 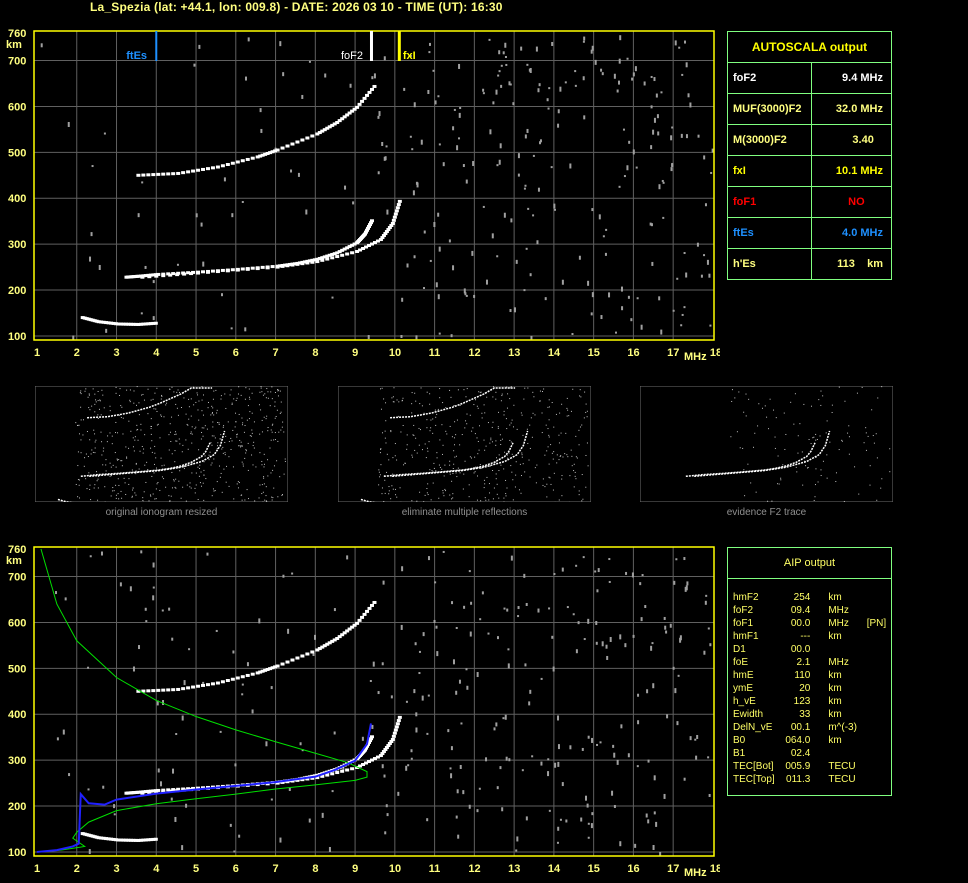 What do you see at coordinates (838, 662) in the screenshot?
I see `aip-unit: MHz` at bounding box center [838, 662].